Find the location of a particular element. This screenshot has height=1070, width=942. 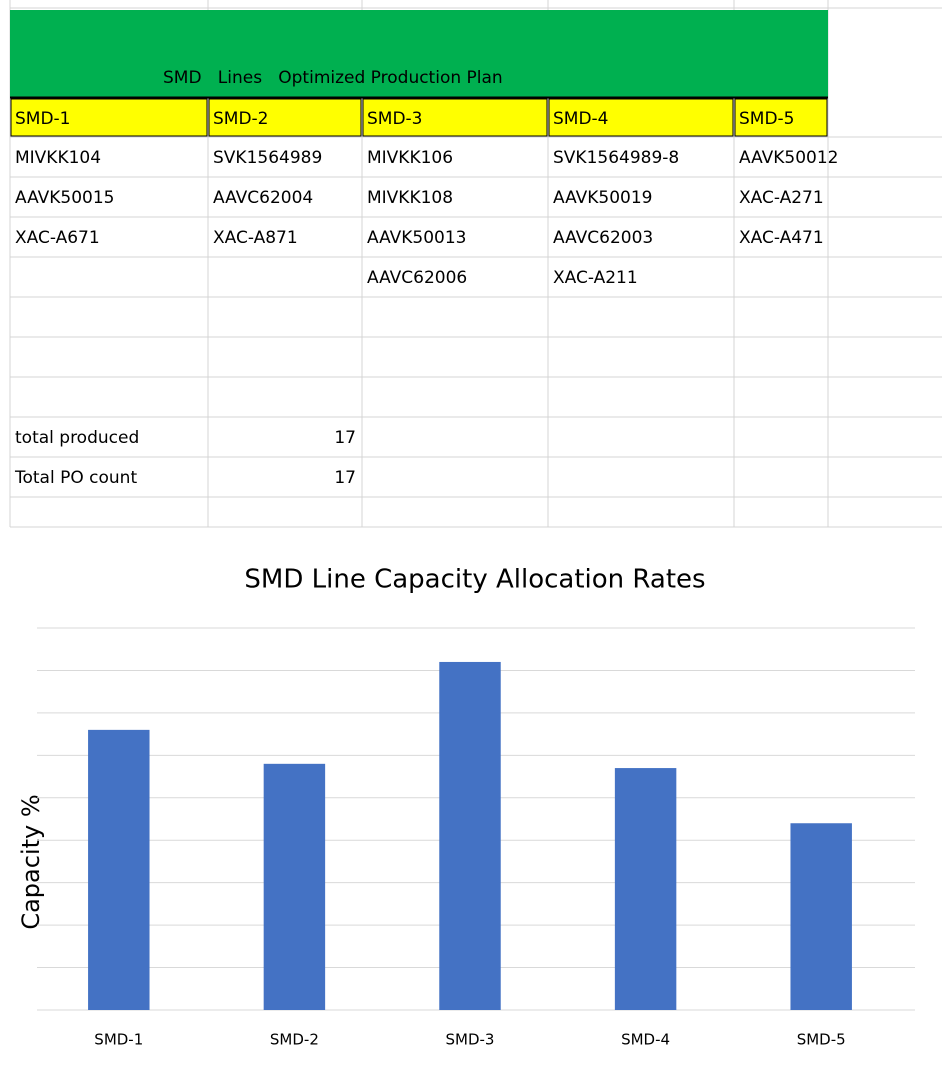

cell-text: SVK1564989 is located at coordinates (267, 158).